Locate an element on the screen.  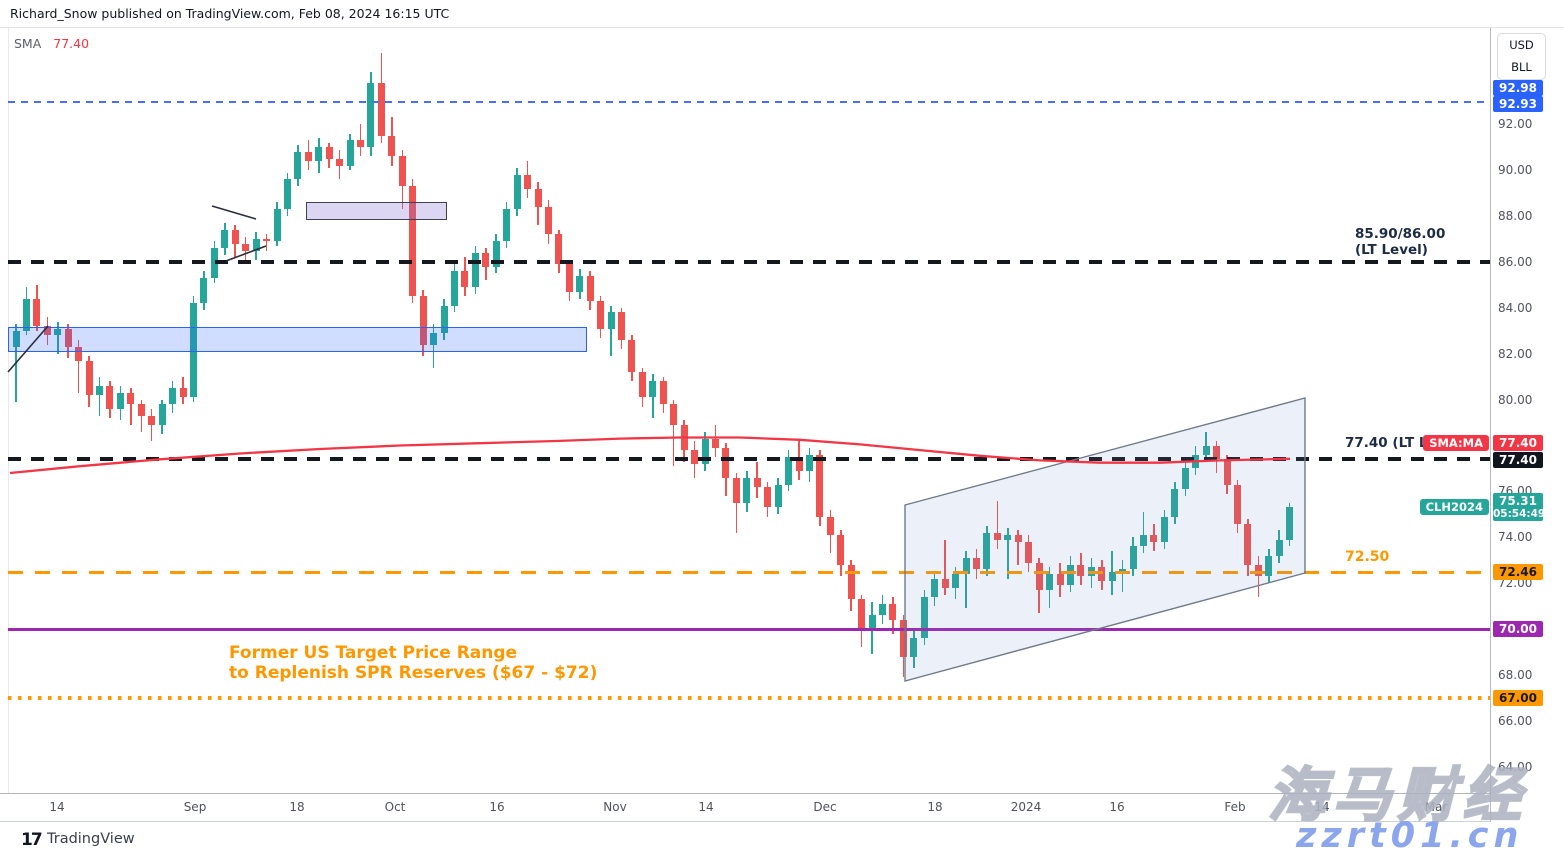
level-70-line is located at coordinates (749, 629).